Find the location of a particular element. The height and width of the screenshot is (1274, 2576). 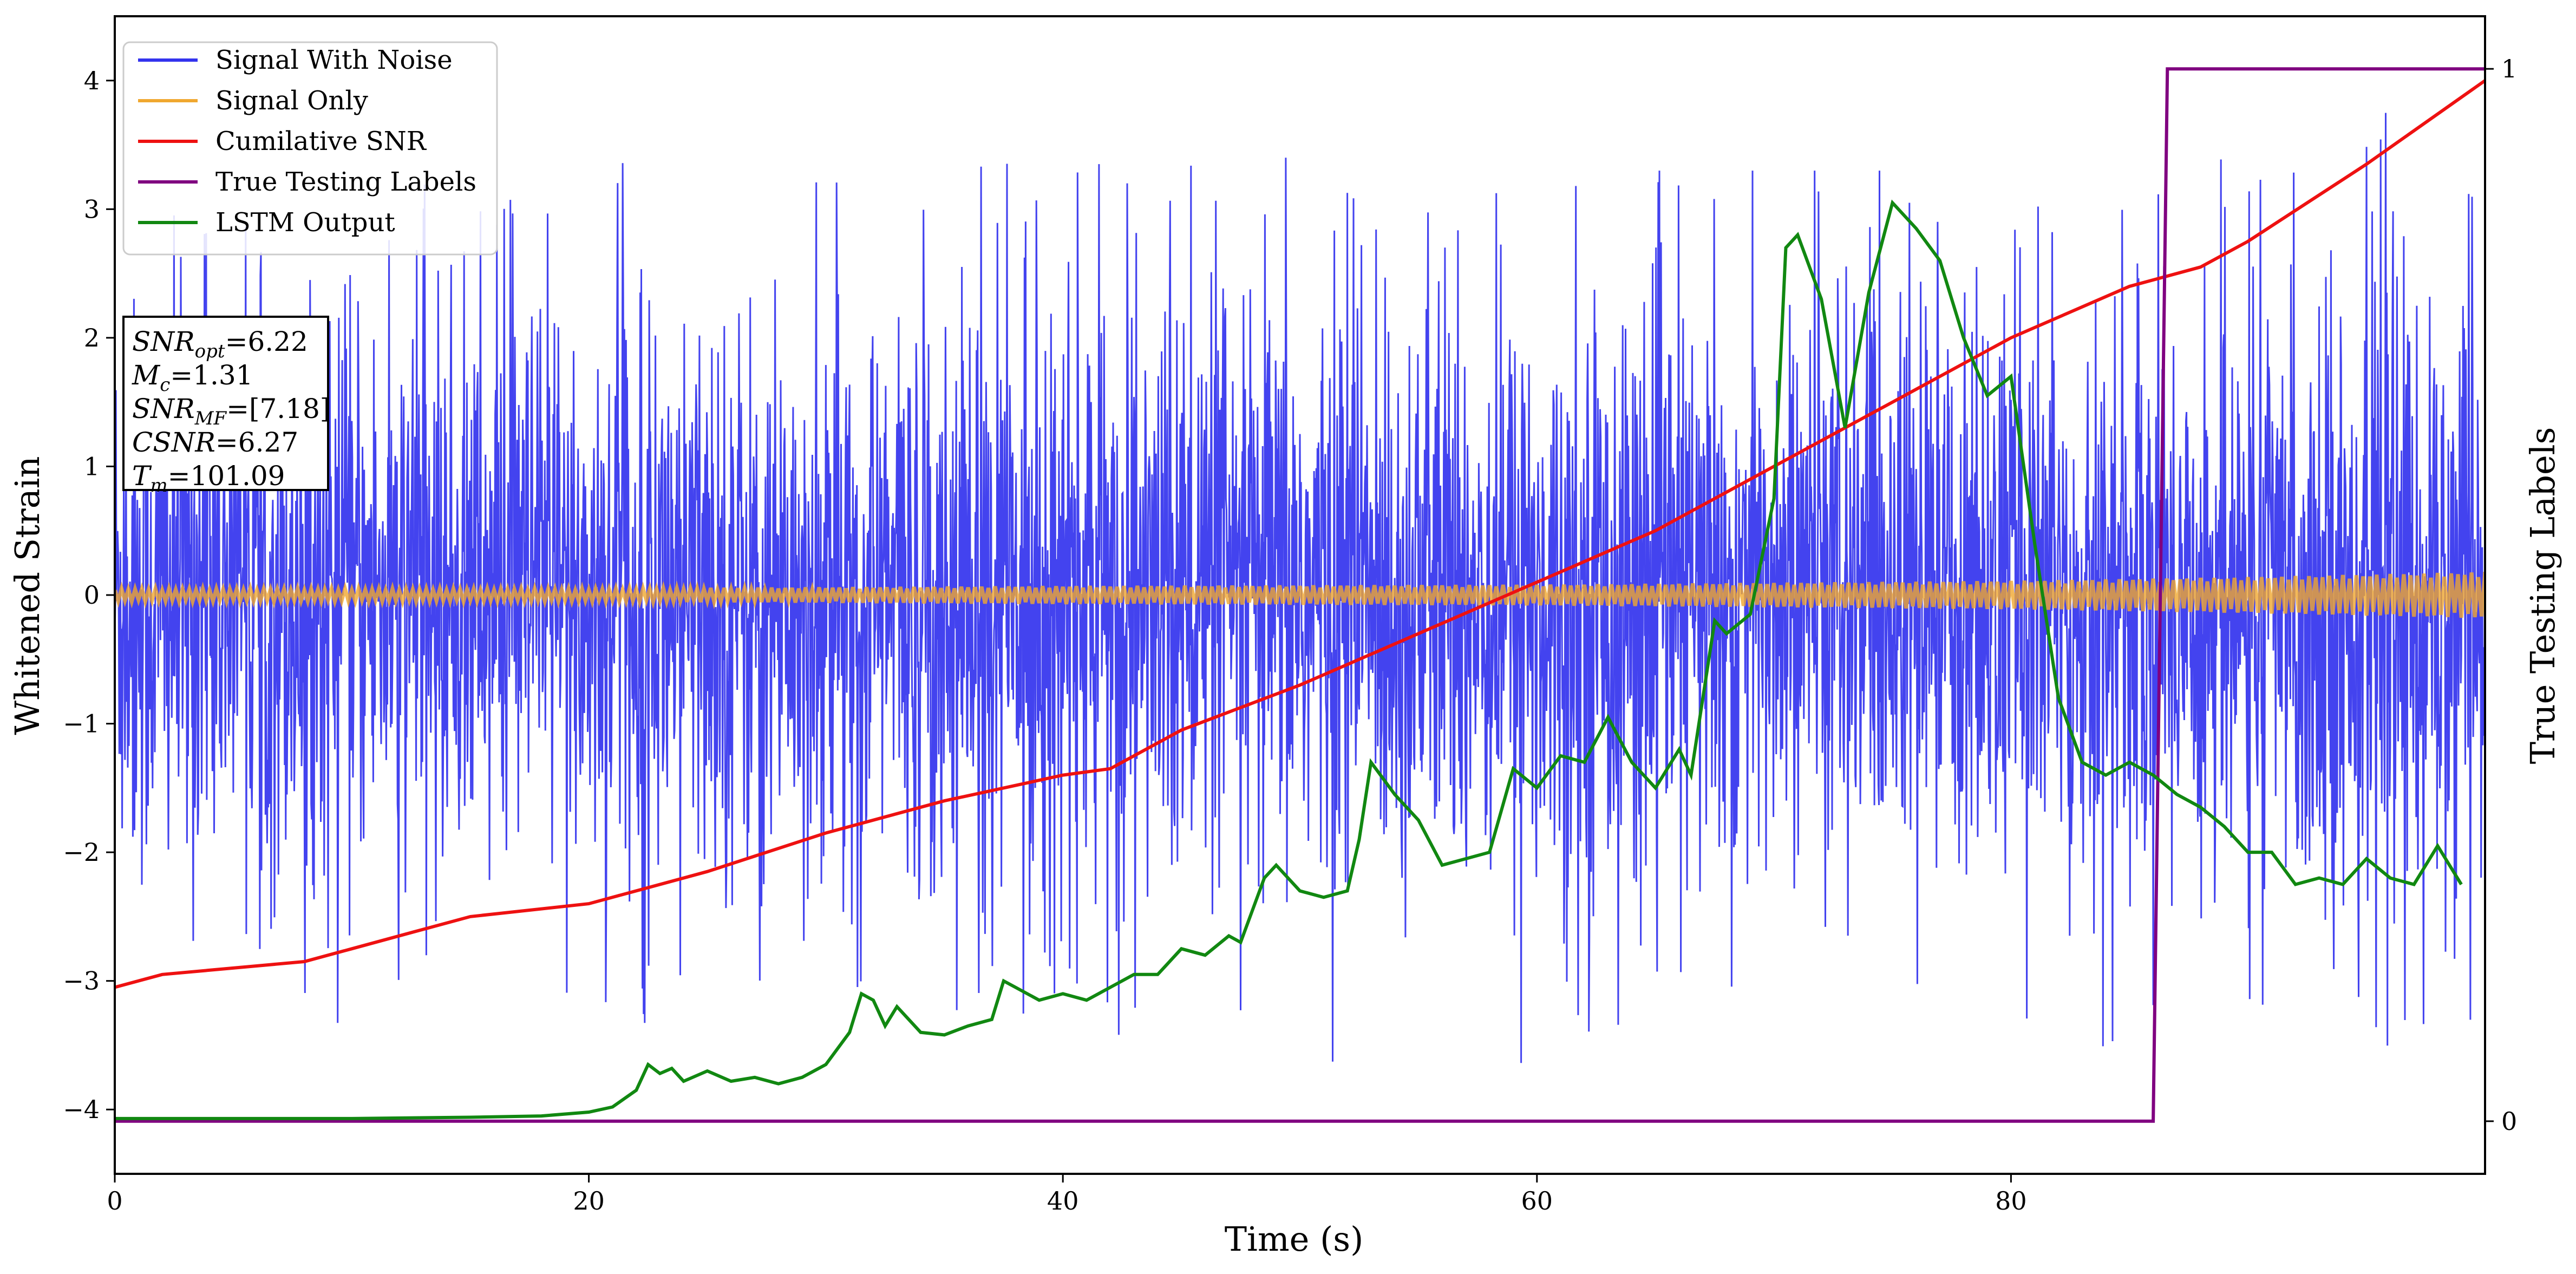

x-tick-label: 20 is located at coordinates (589, 1201).